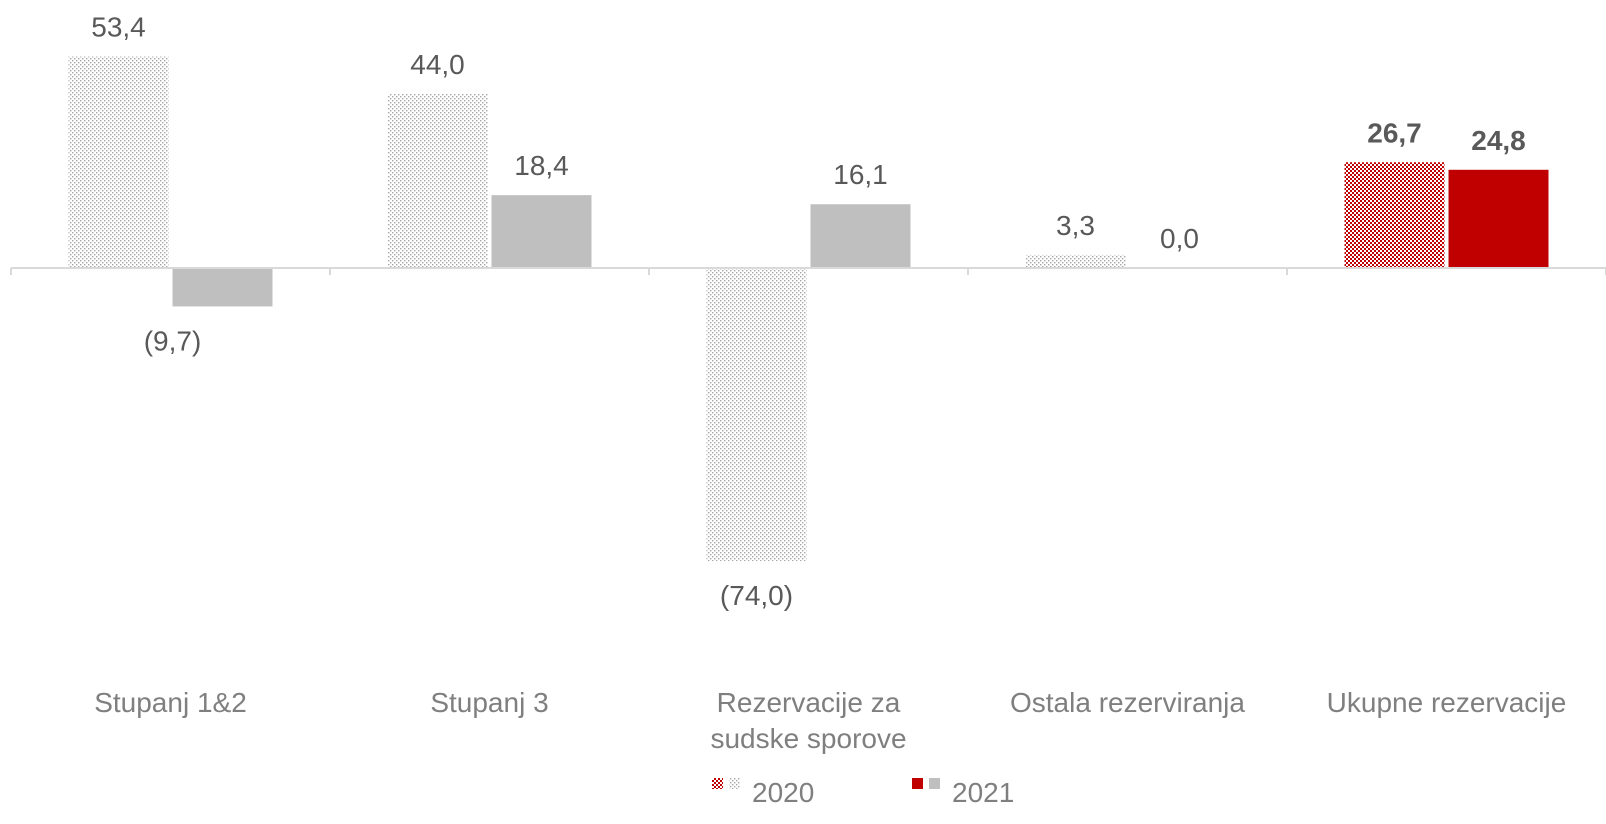 The image size is (1606, 824). Describe the element at coordinates (860, 174) in the screenshot. I see `data-label-2021-2: 16,1` at that location.